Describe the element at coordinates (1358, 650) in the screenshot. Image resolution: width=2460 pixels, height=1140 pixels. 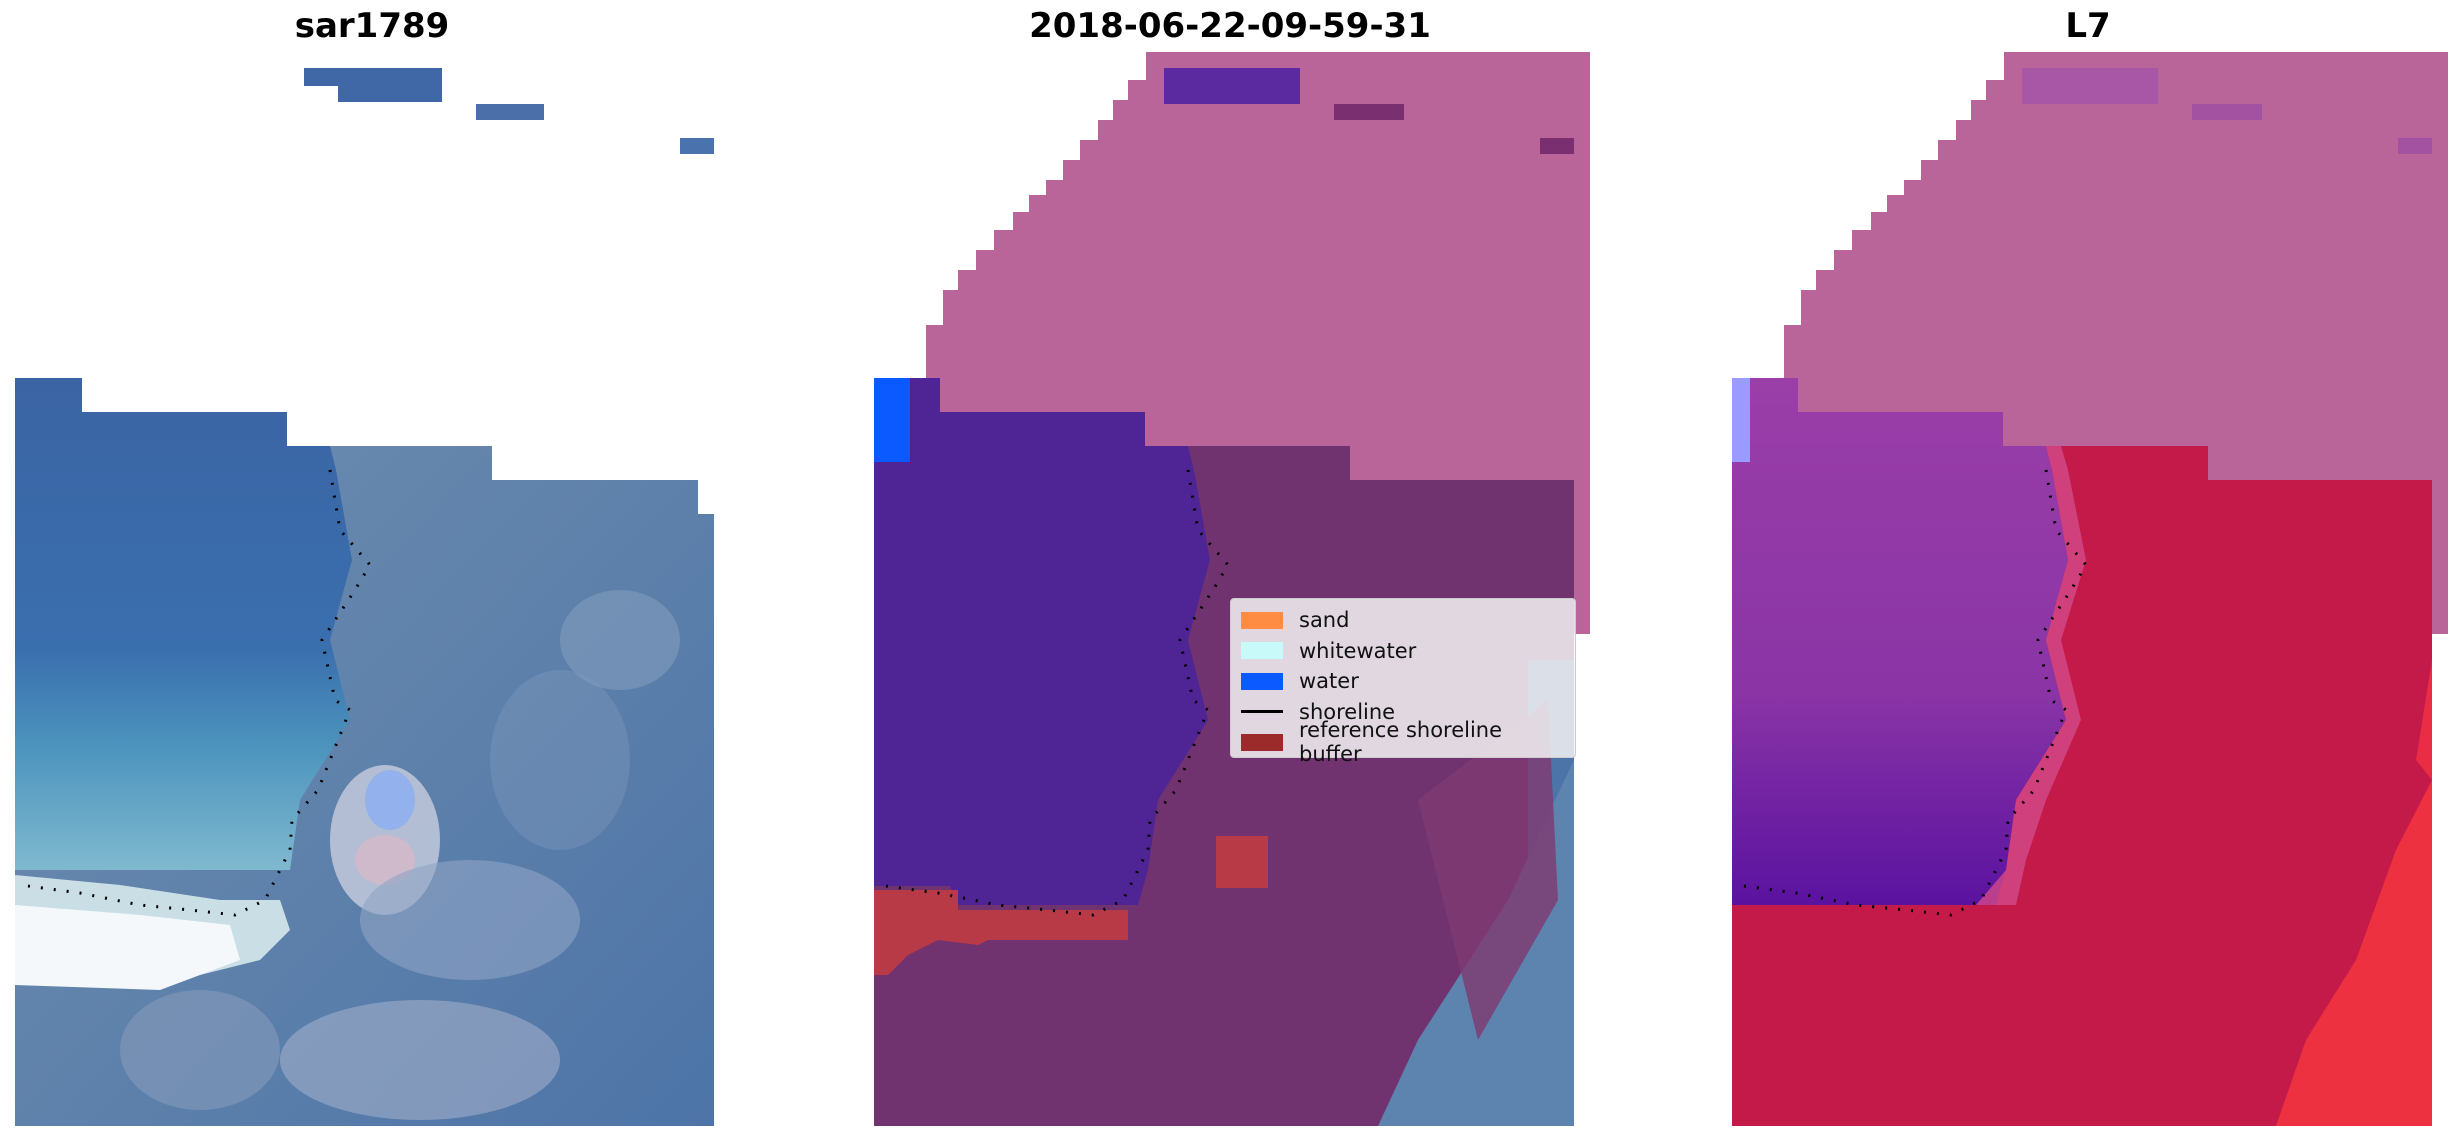
I see `legend-label: whitewater` at that location.